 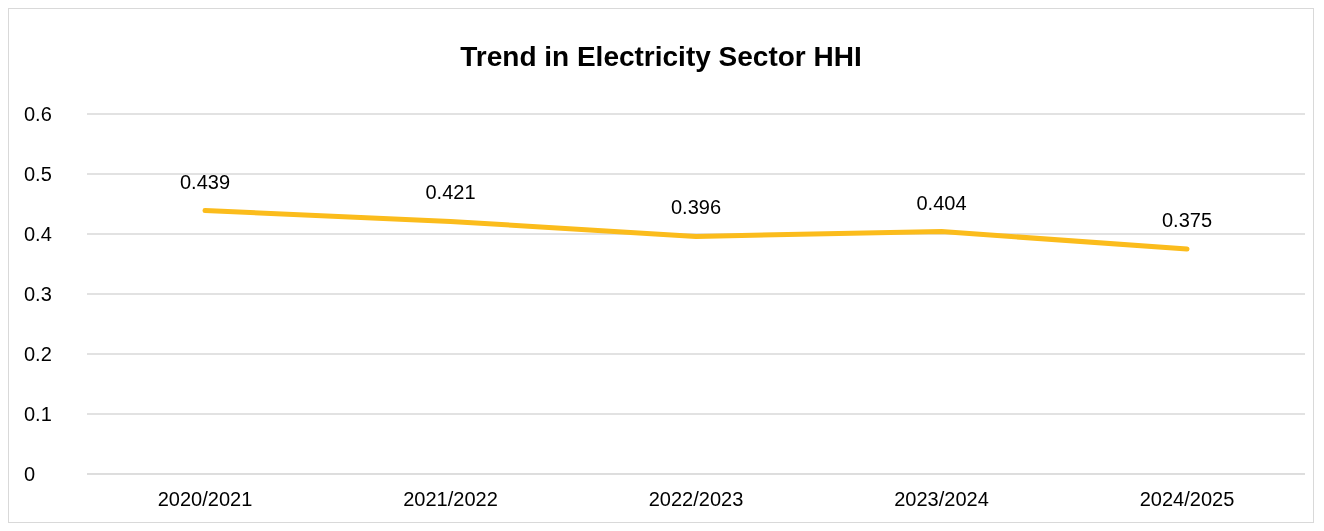 I want to click on y-tick-label: 0.1, so click(x=38, y=414).